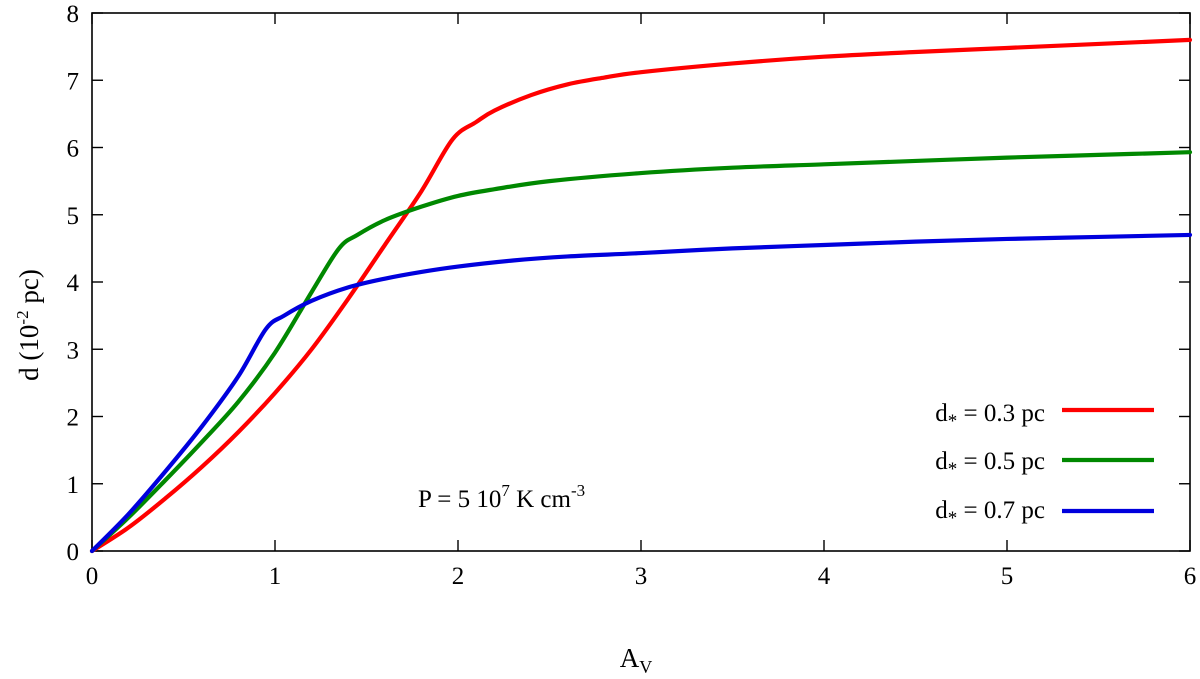  What do you see at coordinates (458, 576) in the screenshot?
I see `x-tick-label-2: 2` at bounding box center [458, 576].